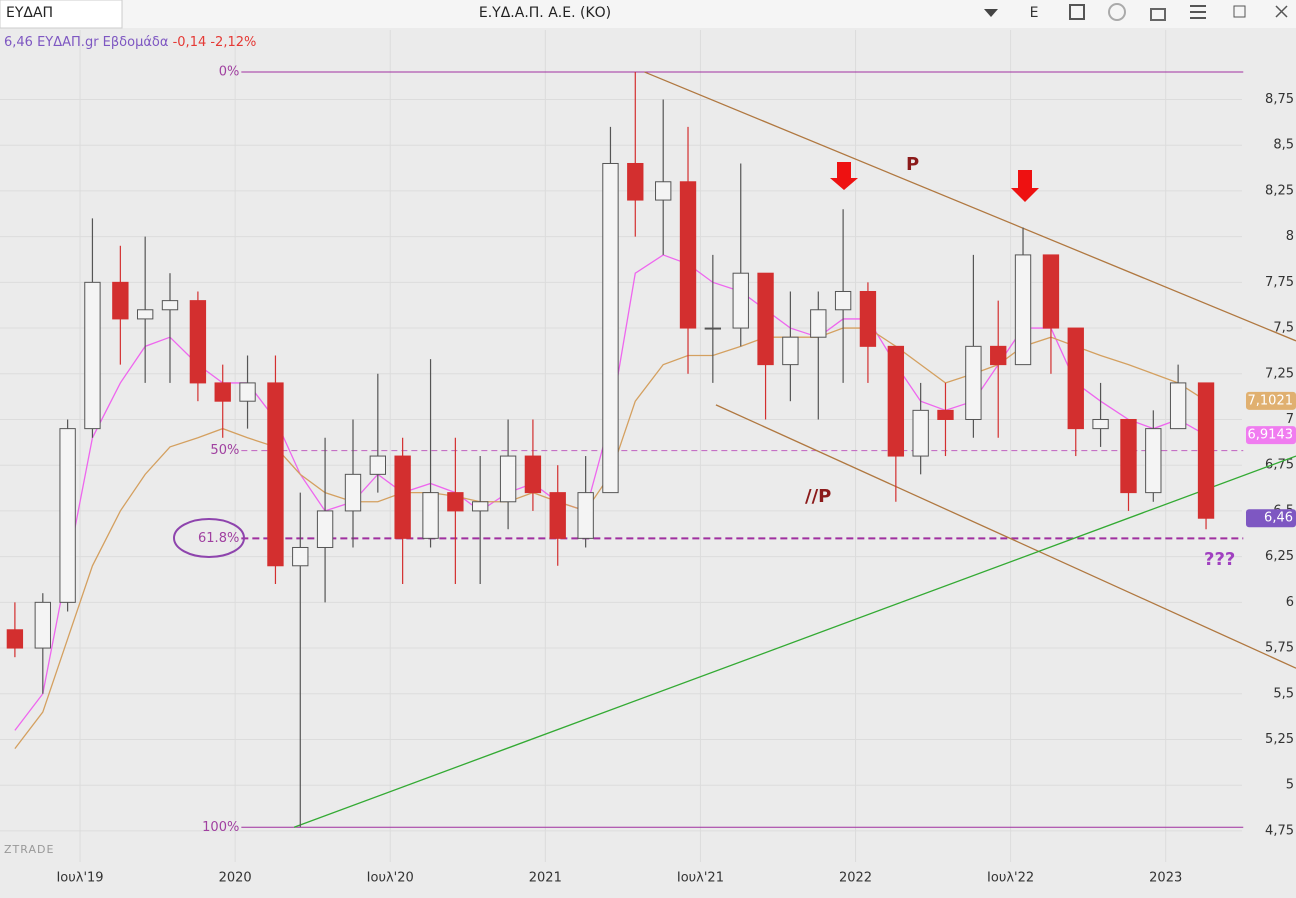 The image size is (1296, 898). I want to click on annotation: P, so click(912, 164).